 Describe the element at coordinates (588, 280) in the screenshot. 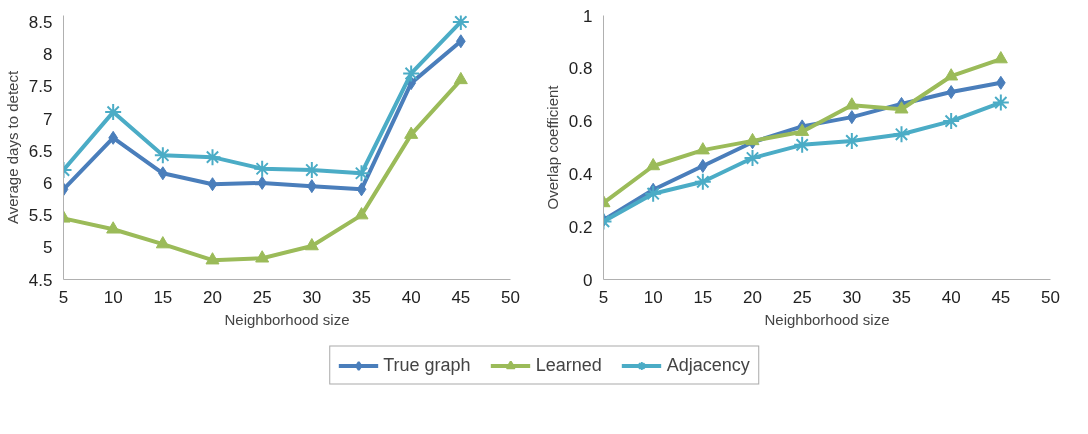

I see `y-tick-label: 0` at that location.